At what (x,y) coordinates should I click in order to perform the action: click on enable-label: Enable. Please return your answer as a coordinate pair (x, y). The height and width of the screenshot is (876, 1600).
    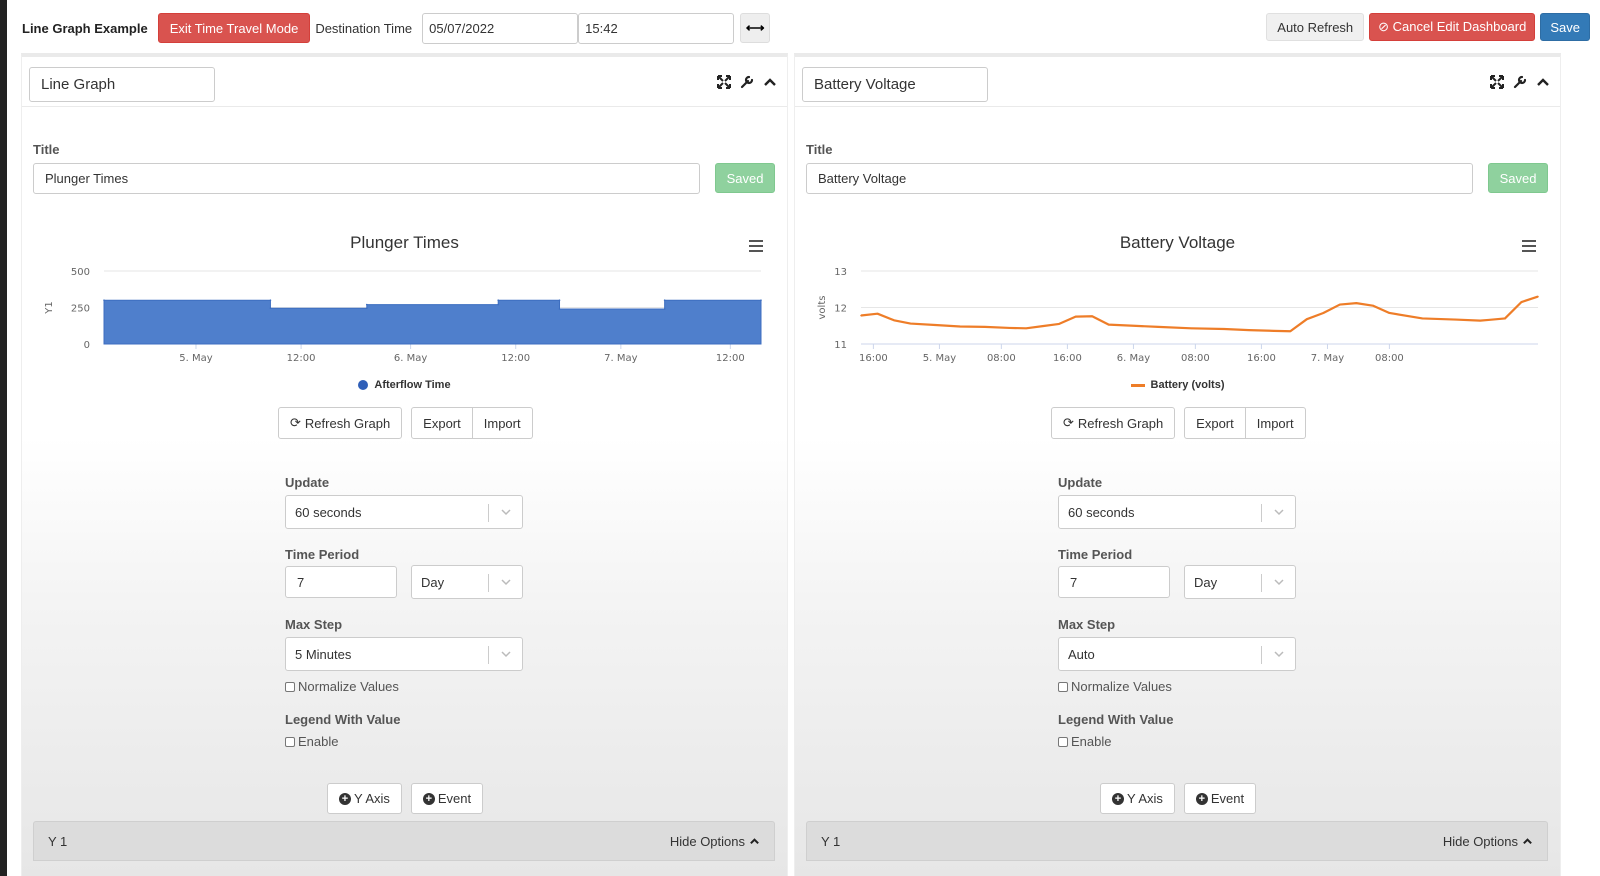
    Looking at the image, I should click on (1091, 741).